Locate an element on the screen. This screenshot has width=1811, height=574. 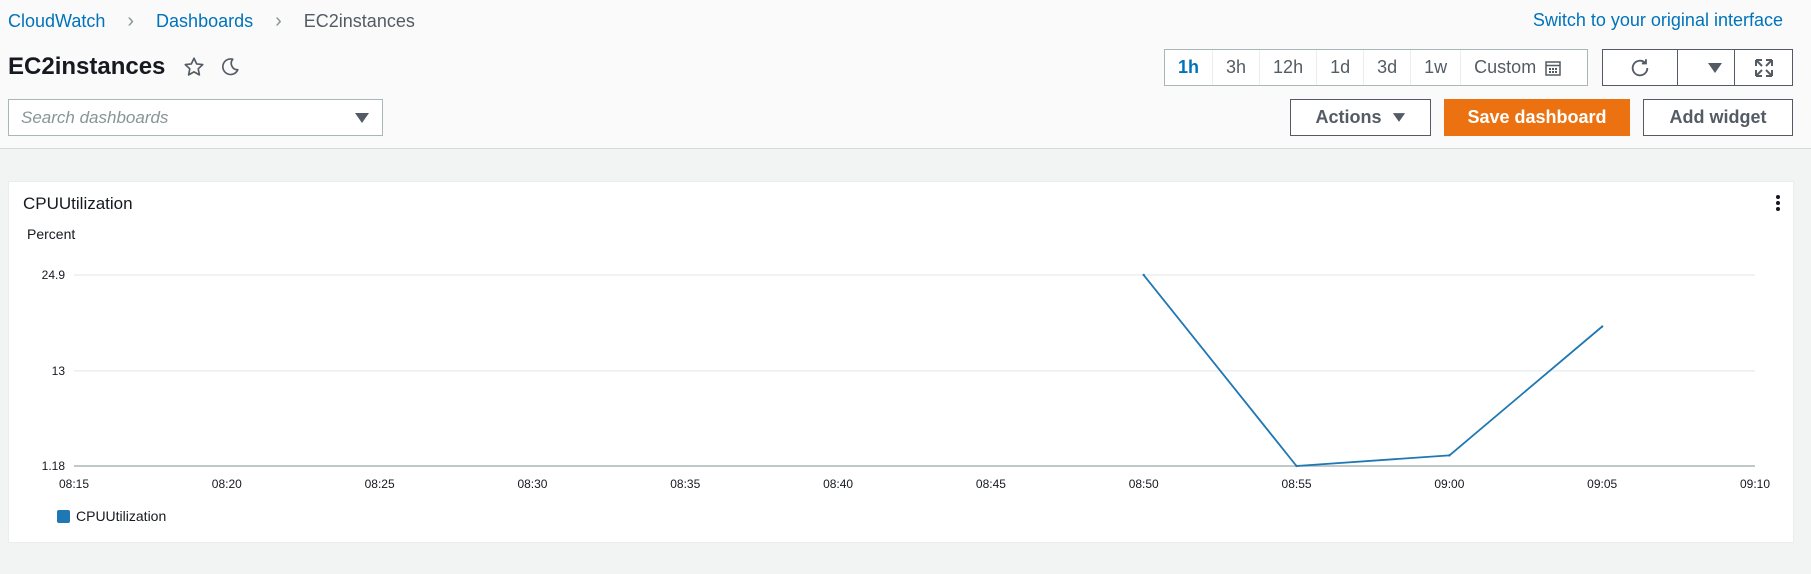
refresh-button is located at coordinates (1640, 67).